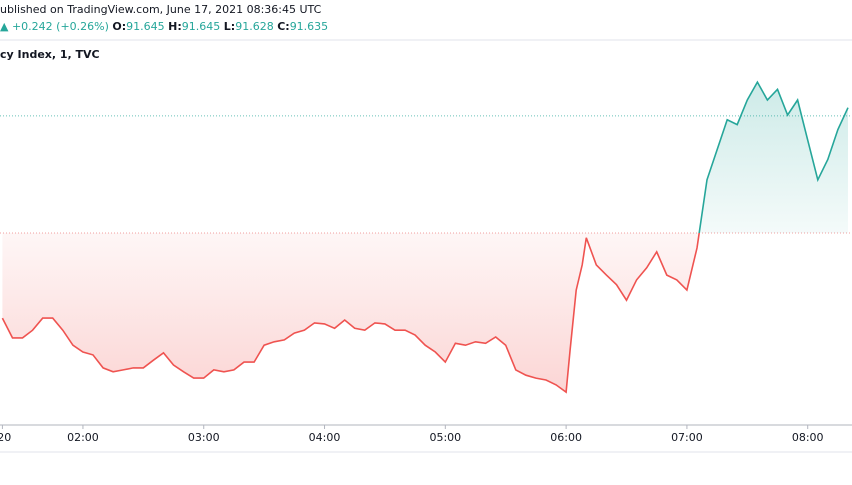 The width and height of the screenshot is (852, 485). I want to click on x-tick-label: 07:00, so click(687, 437).